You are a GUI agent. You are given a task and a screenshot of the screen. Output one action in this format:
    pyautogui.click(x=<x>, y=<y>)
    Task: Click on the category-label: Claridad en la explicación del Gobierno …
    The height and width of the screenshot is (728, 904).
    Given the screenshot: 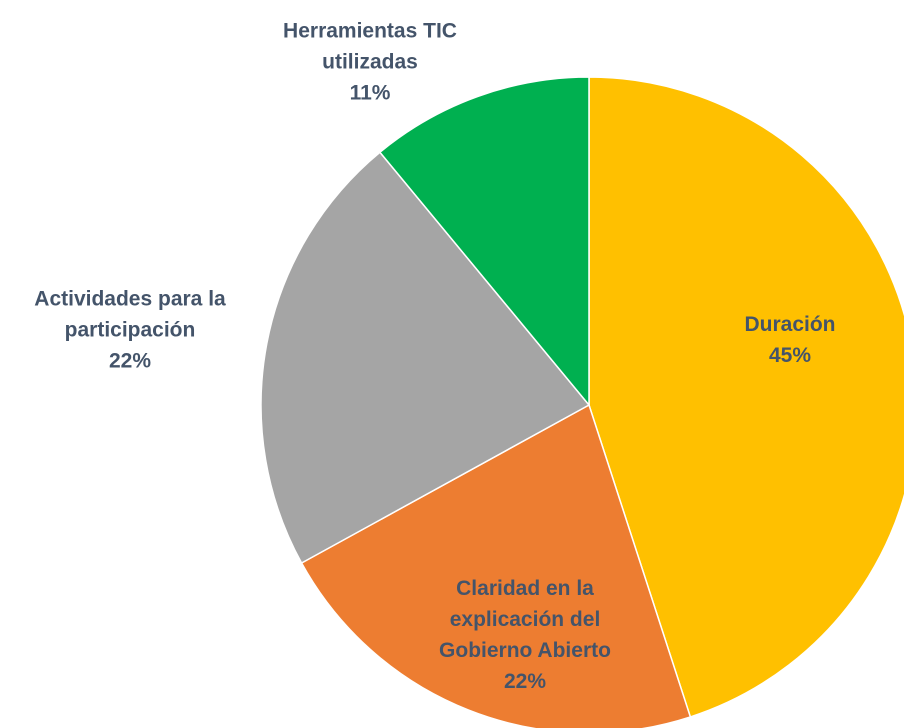 What is the action you would take?
    pyautogui.click(x=525, y=619)
    